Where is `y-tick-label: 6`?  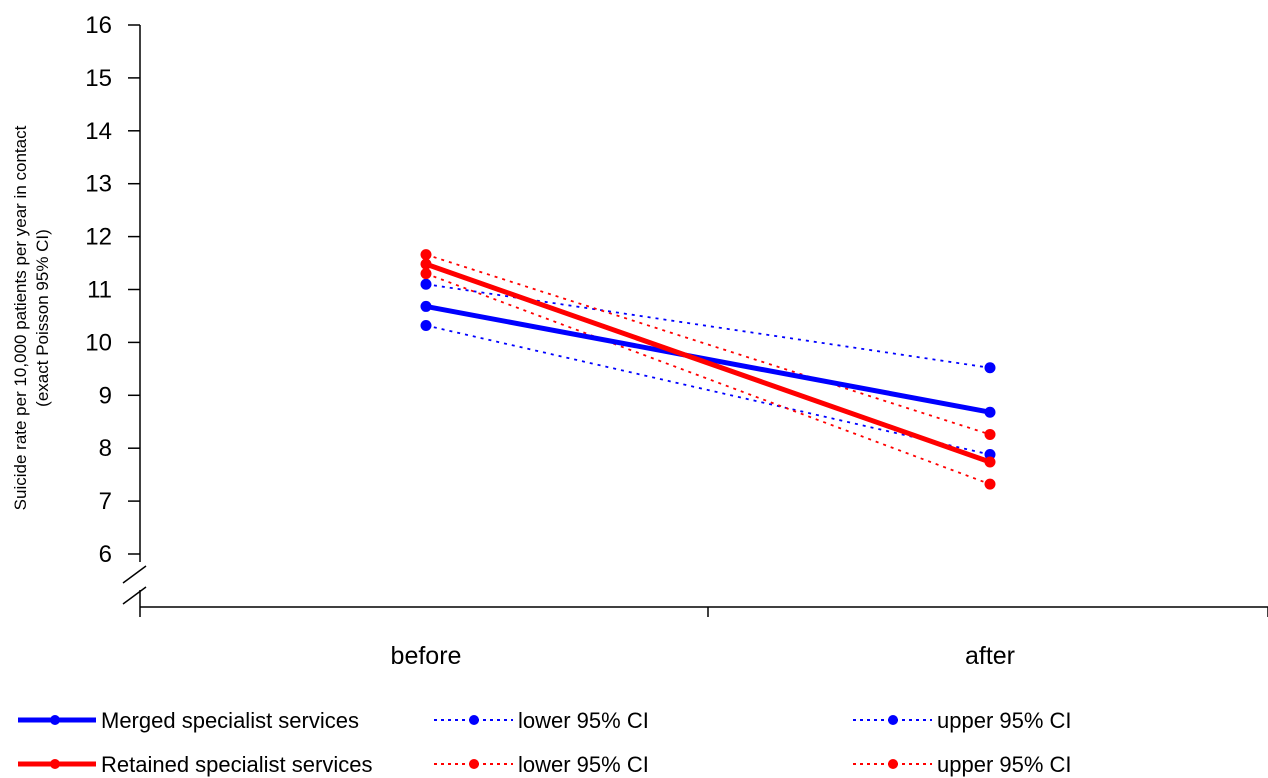 y-tick-label: 6 is located at coordinates (105, 554).